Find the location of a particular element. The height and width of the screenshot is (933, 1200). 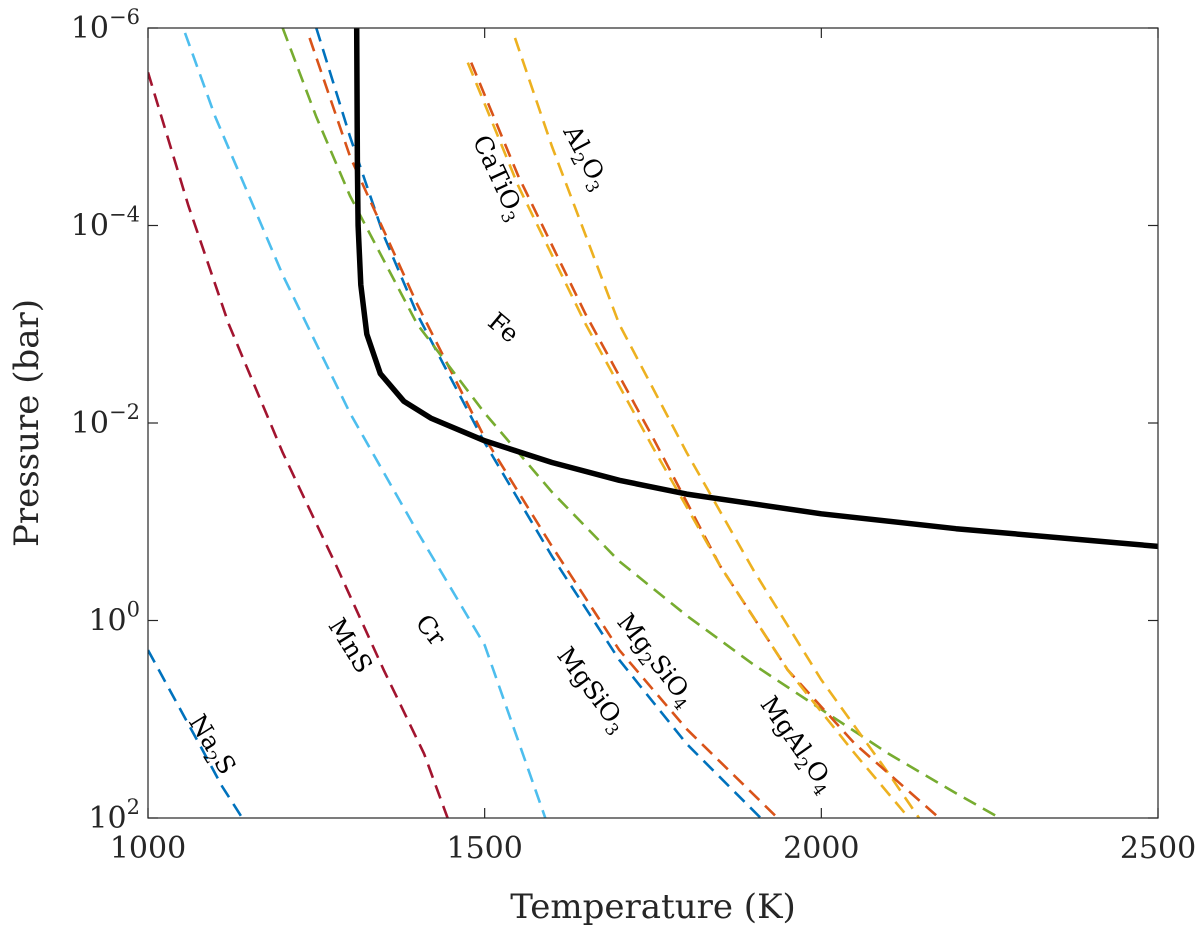

curve-label-mgal2o4: MgAl2O4 is located at coordinates (796, 745).